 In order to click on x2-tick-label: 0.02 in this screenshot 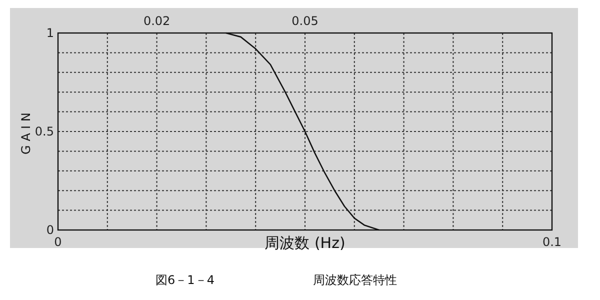, I will do `click(156, 21)`.